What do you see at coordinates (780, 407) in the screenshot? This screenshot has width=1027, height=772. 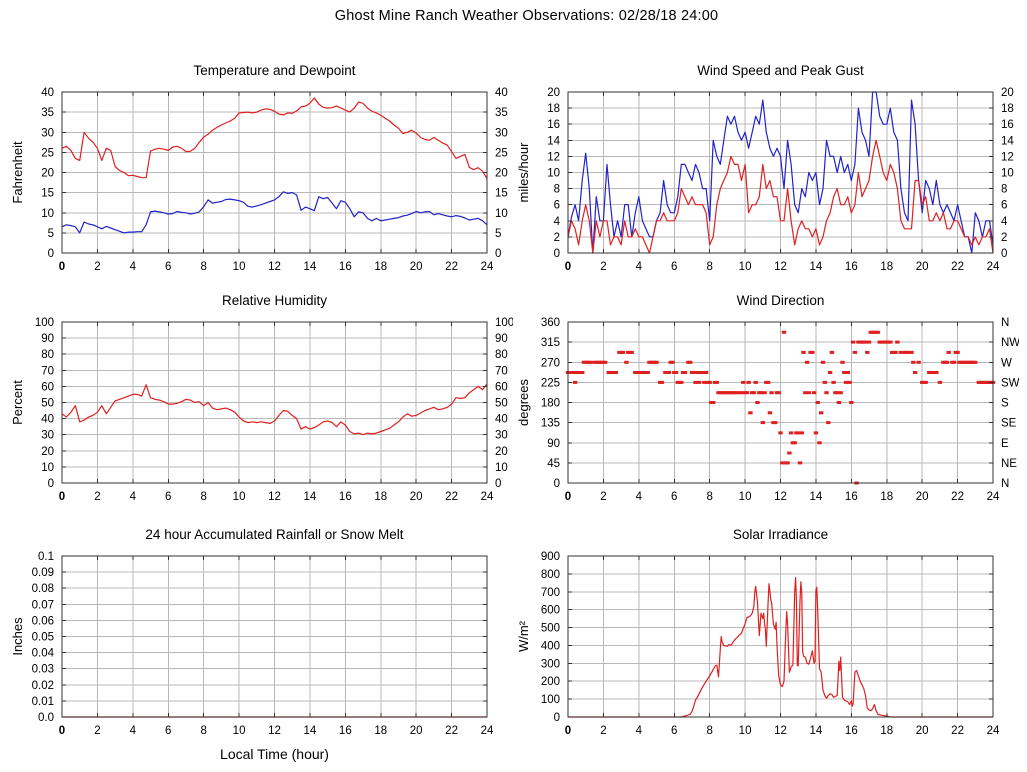 I see `series-direction` at bounding box center [780, 407].